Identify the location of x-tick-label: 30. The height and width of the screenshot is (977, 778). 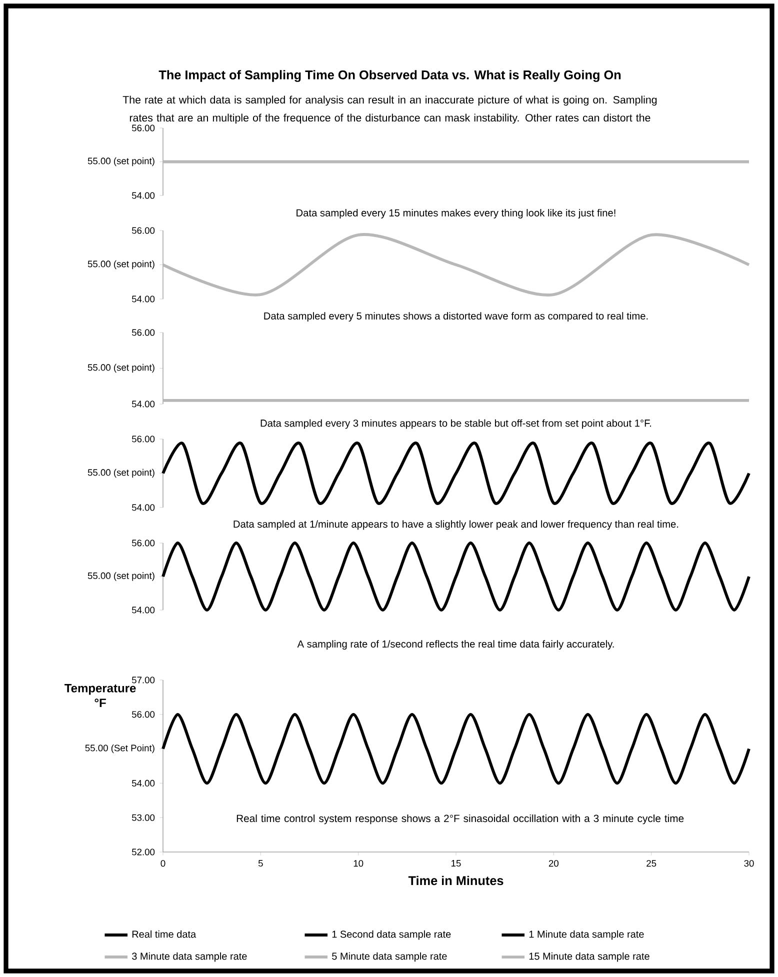
(749, 863).